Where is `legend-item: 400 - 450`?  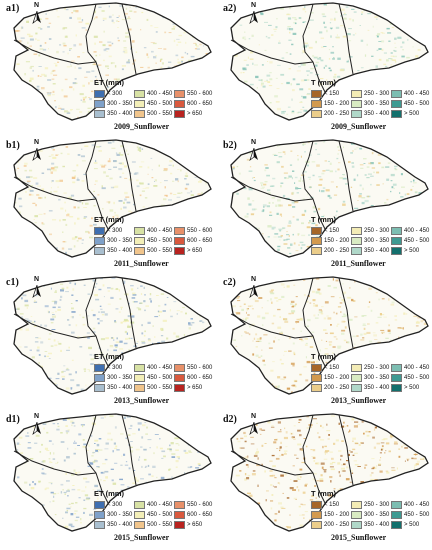
legend-item: 400 - 450 is located at coordinates (411, 367).